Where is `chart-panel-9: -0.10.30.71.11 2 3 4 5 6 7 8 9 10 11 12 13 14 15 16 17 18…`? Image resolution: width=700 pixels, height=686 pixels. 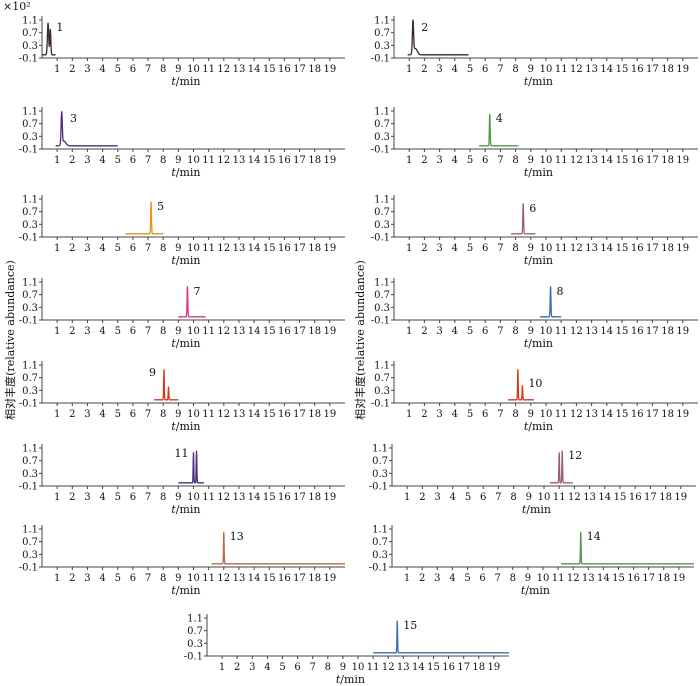 chart-panel-9: -0.10.30.71.11 2 3 4 5 6 7 8 9 10 11 12 13 14 15 16 17 18… is located at coordinates (182, 397).